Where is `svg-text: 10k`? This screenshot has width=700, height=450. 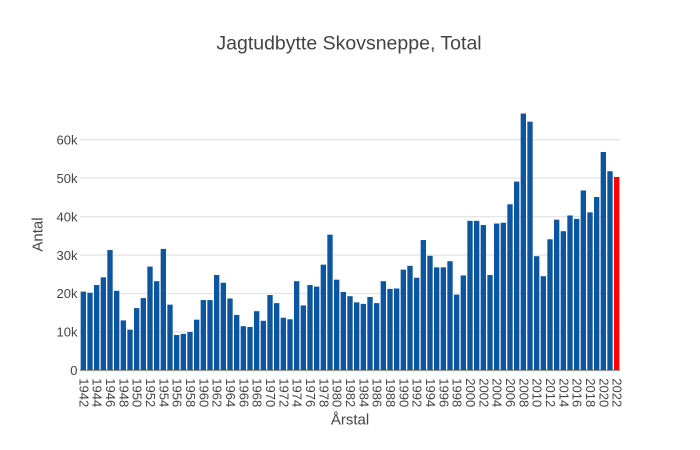 svg-text: 10k is located at coordinates (67, 332).